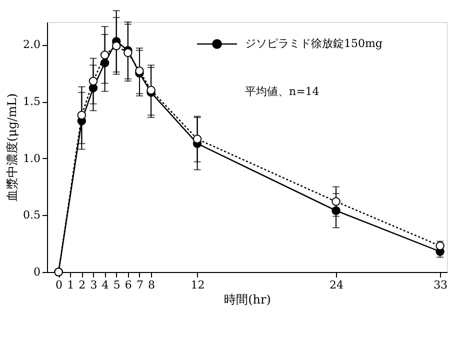 Image resolution: width=465 pixels, height=349 pixels. Describe the element at coordinates (12, 147) in the screenshot. I see `y-axis-title: 血漿中濃度(μg/mL)` at that location.